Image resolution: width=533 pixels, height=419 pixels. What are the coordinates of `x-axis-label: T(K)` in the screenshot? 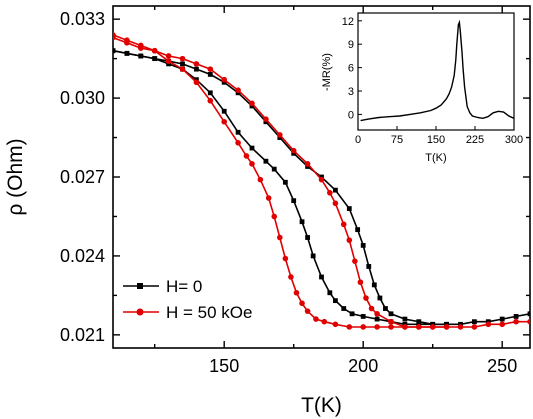 It's located at (321, 405).